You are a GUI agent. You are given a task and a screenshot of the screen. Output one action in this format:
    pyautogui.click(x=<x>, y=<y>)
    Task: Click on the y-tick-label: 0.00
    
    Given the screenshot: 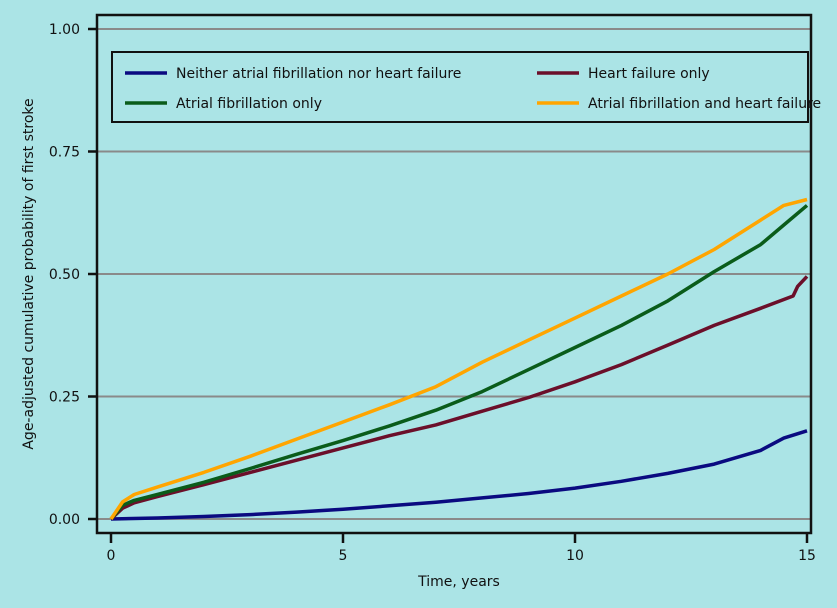 What is the action you would take?
    pyautogui.click(x=64, y=520)
    